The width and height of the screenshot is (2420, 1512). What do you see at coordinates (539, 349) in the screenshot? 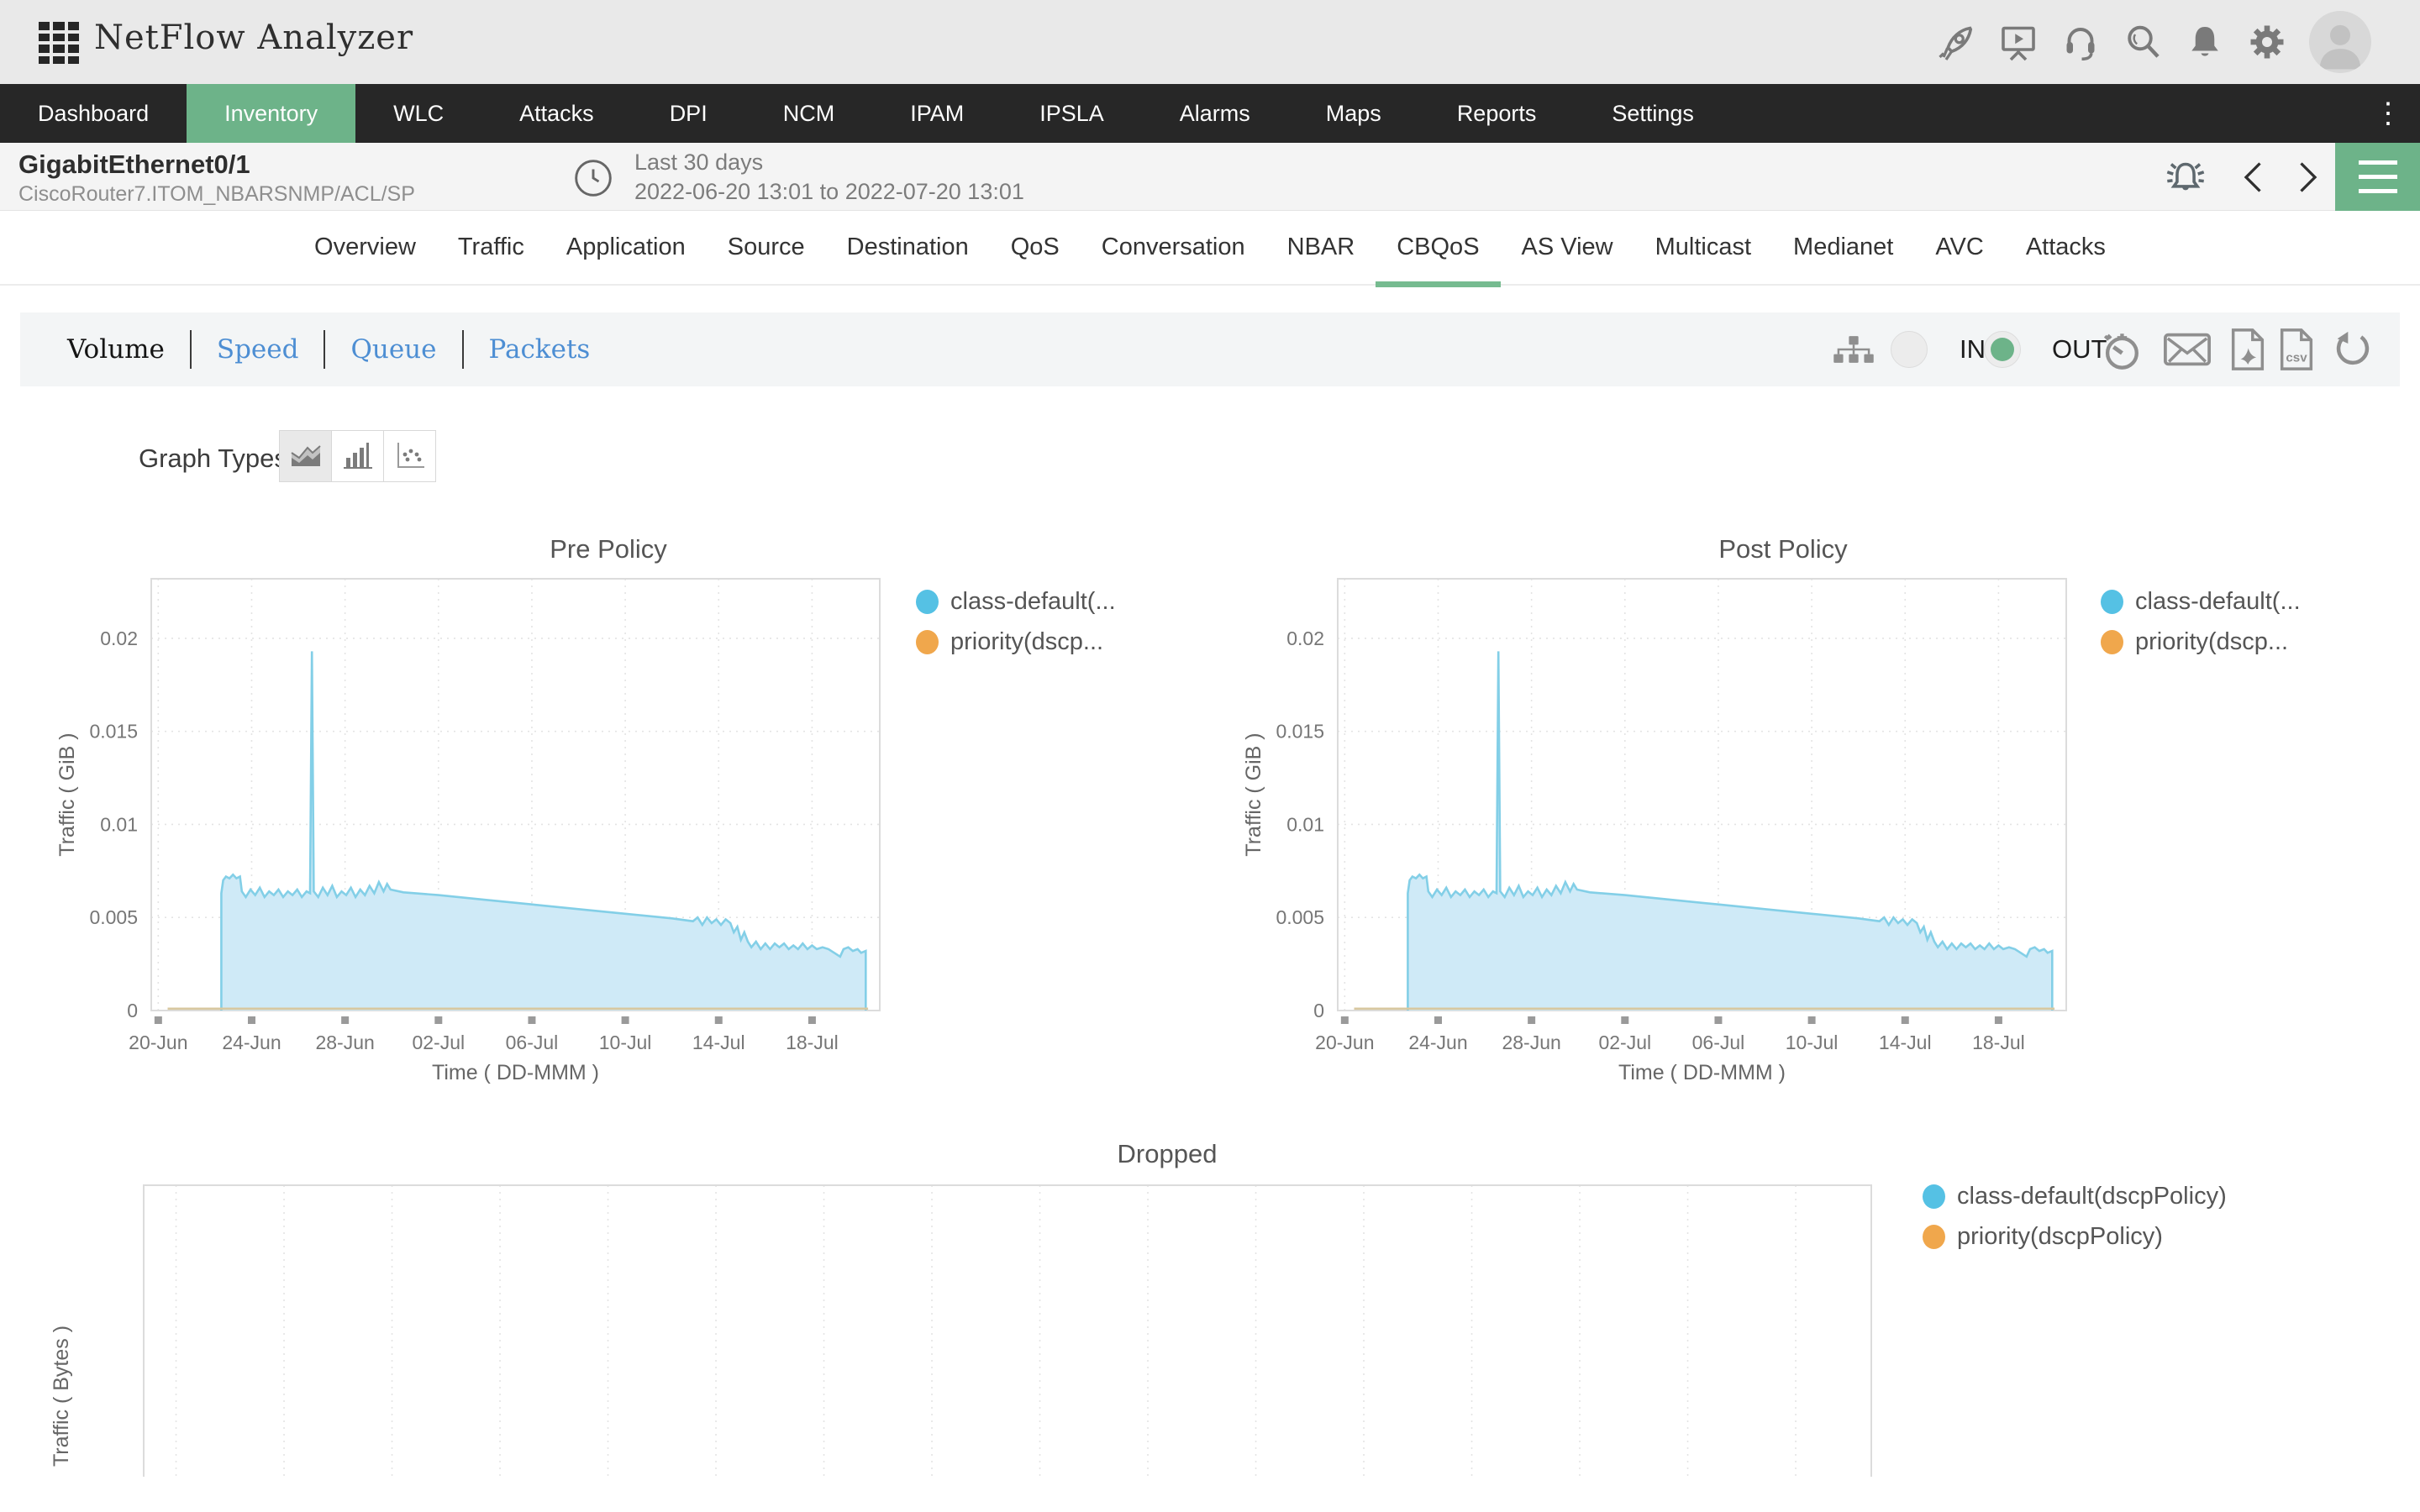
I see `metric-option-packets: Packets` at bounding box center [539, 349].